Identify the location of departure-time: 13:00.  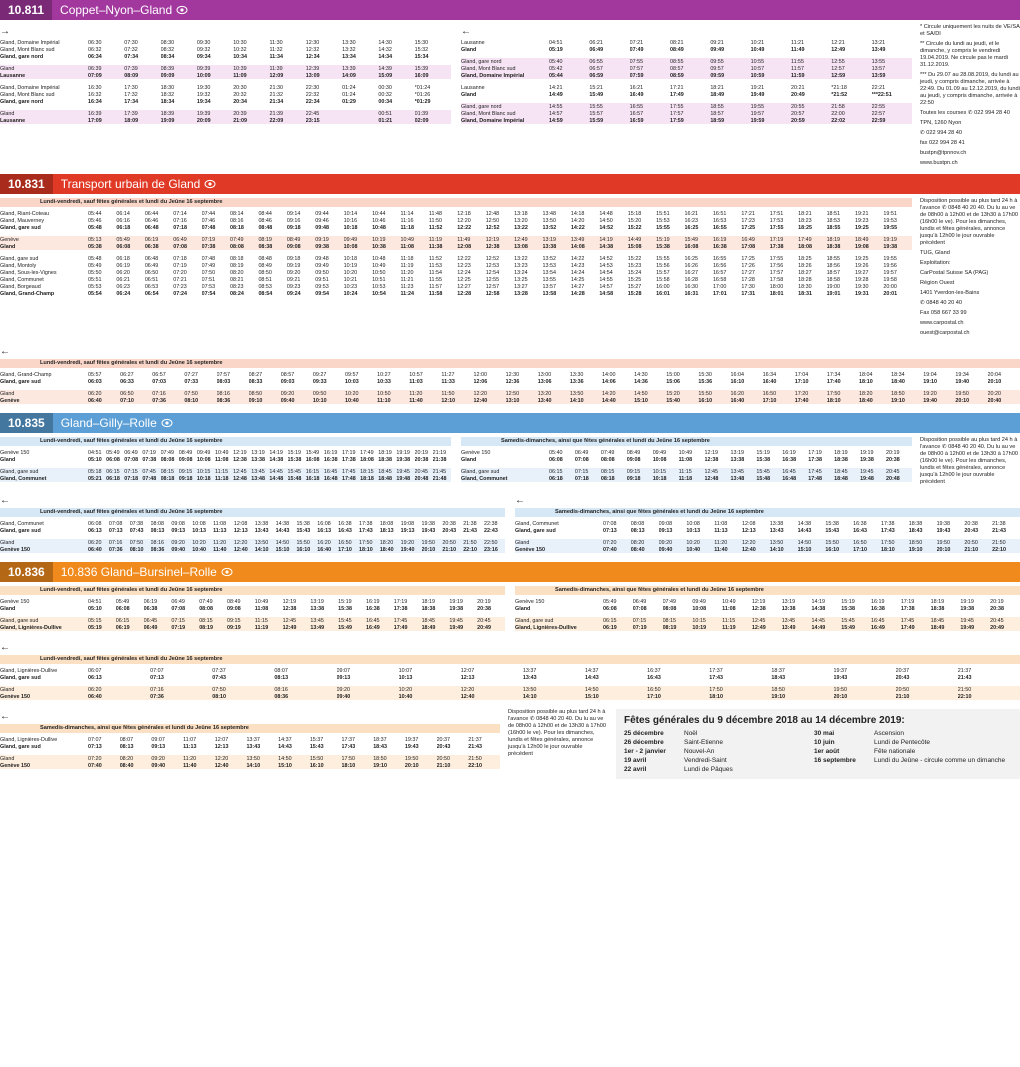
(544, 374).